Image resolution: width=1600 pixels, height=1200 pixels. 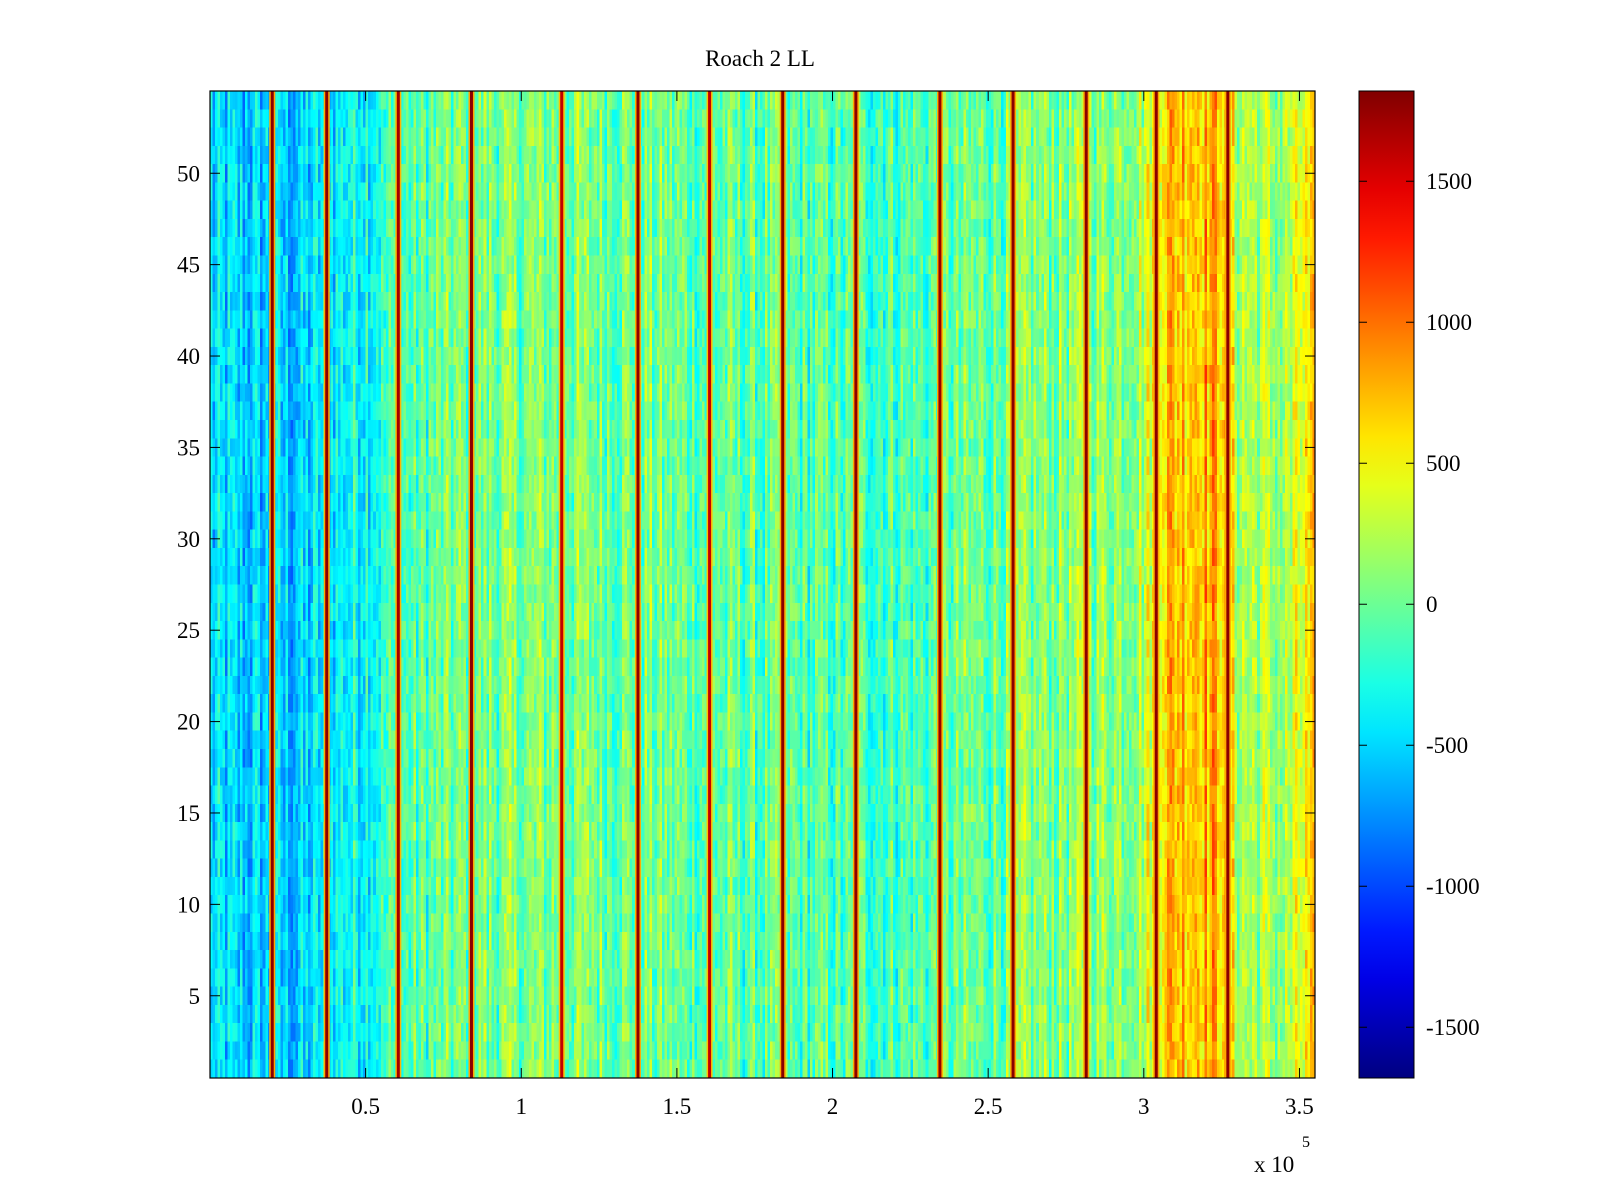 I want to click on colorbar-tick-label: 1000, so click(x=1449, y=322).